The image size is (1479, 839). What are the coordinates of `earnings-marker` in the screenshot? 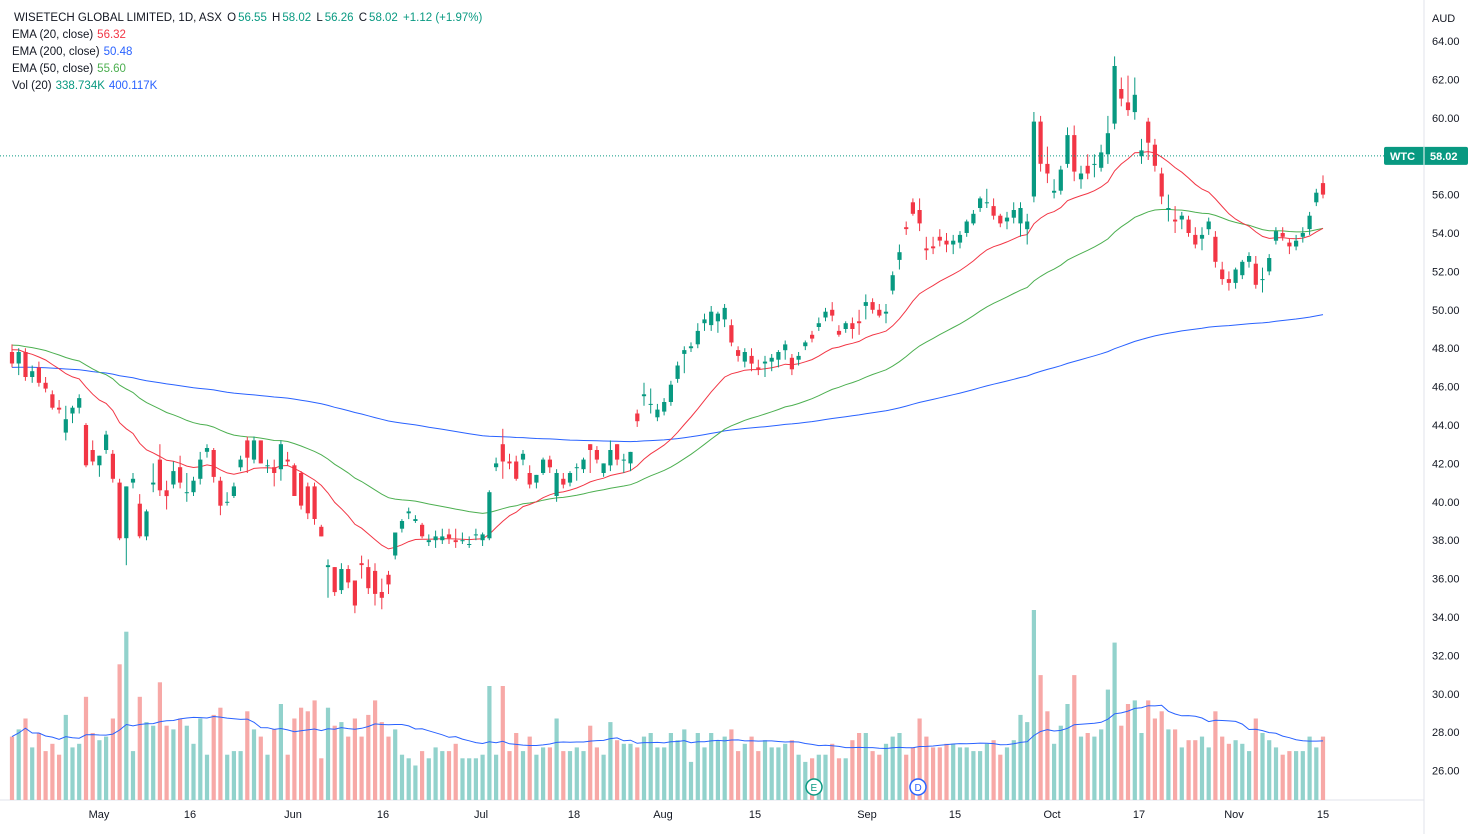 It's located at (814, 787).